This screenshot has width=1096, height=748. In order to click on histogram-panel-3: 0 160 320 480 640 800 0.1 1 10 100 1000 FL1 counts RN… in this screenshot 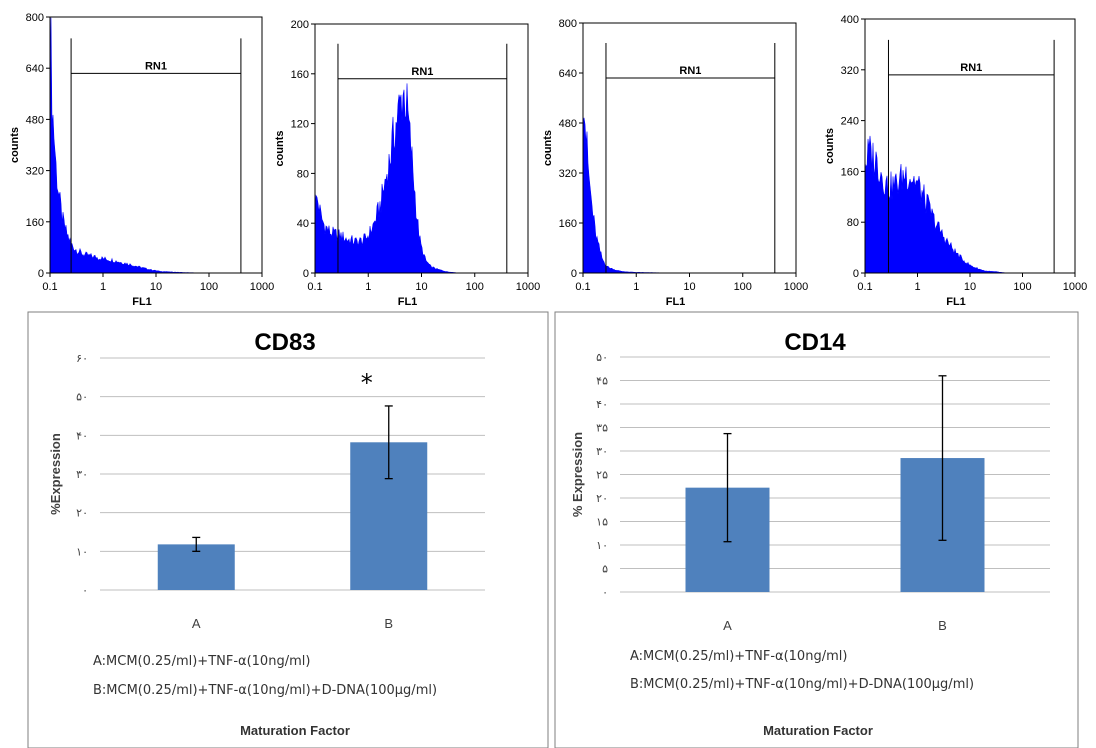, I will do `click(675, 163)`.